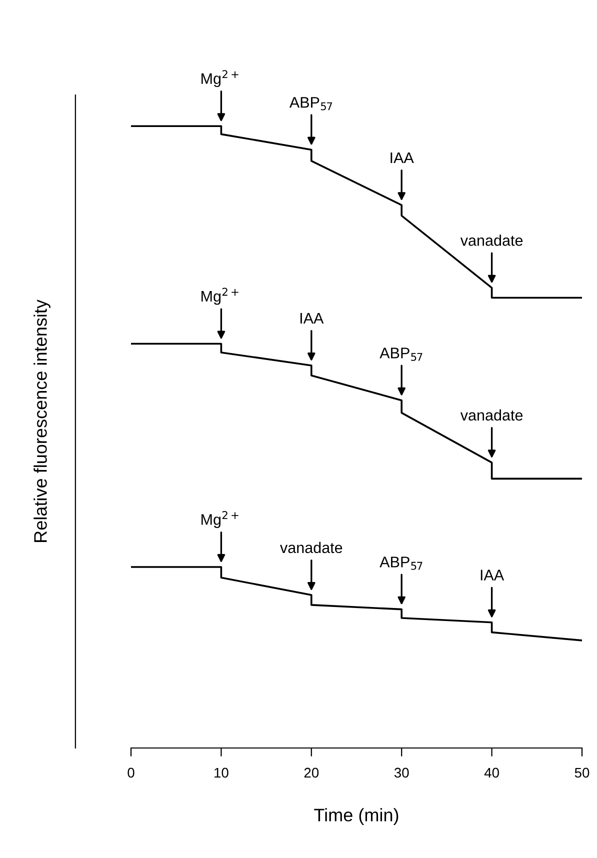 Image resolution: width=597 pixels, height=858 pixels. I want to click on x-tick-label: 0, so click(131, 773).